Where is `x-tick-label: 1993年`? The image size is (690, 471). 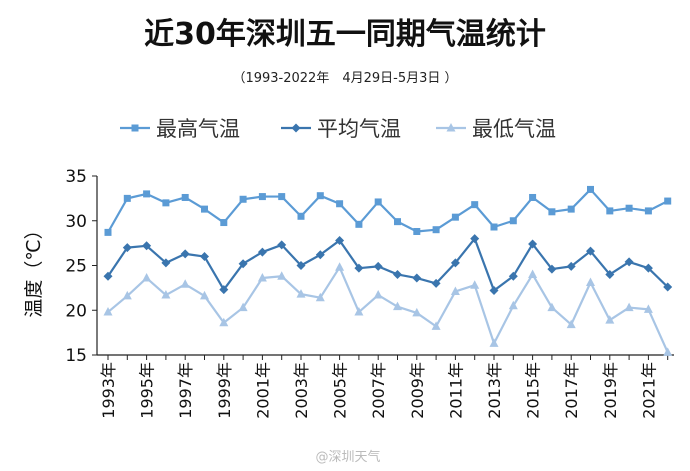 x-tick-label: 1993年 is located at coordinates (108, 390).